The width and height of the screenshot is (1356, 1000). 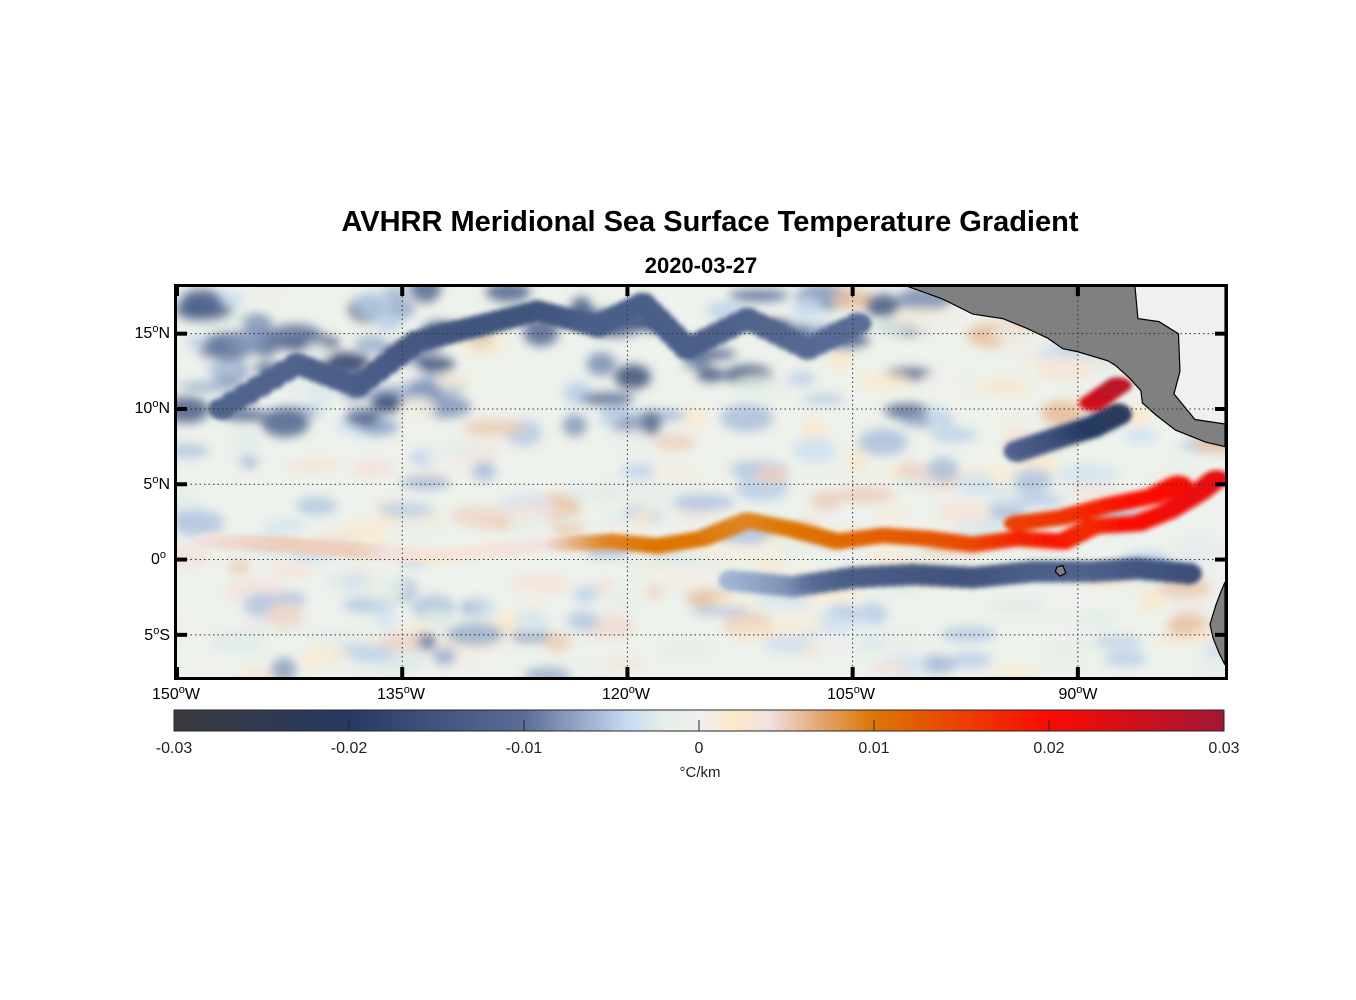 What do you see at coordinates (152, 332) in the screenshot?
I see `lat-label: 15oN` at bounding box center [152, 332].